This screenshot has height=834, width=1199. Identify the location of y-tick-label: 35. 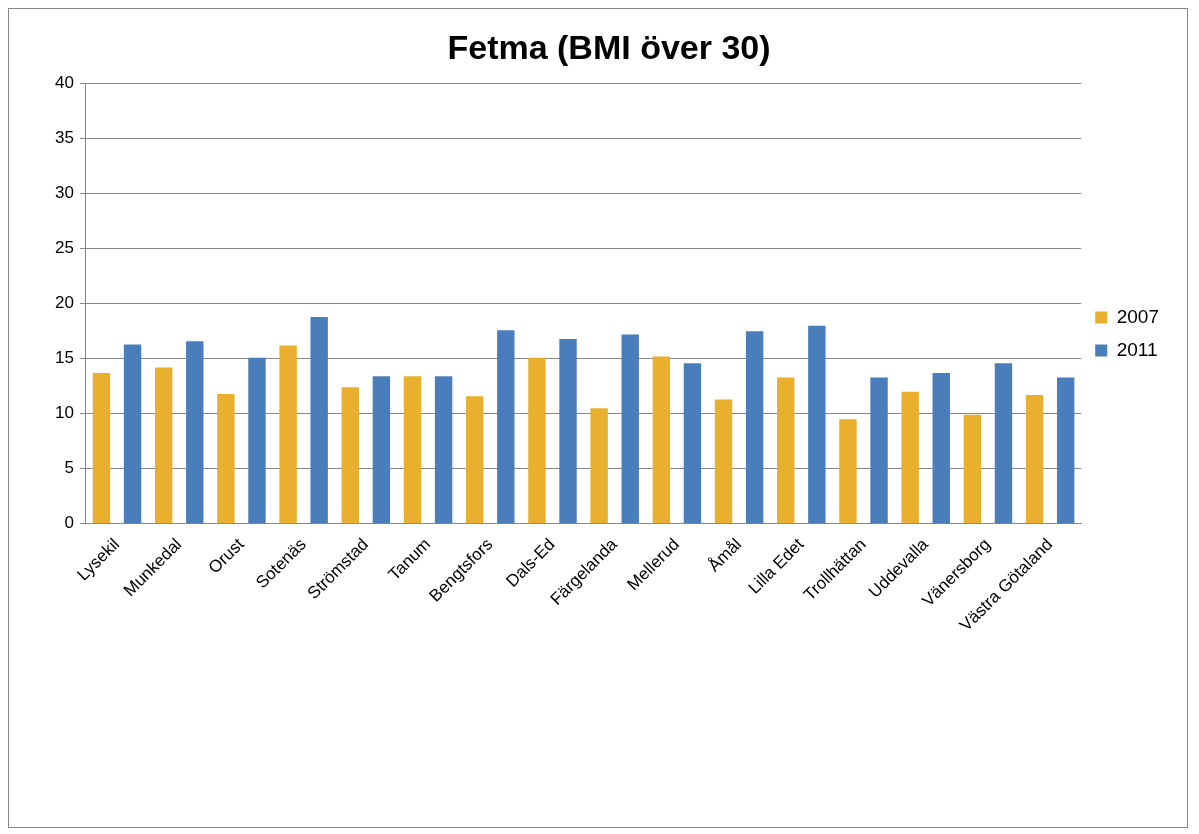
(64, 138).